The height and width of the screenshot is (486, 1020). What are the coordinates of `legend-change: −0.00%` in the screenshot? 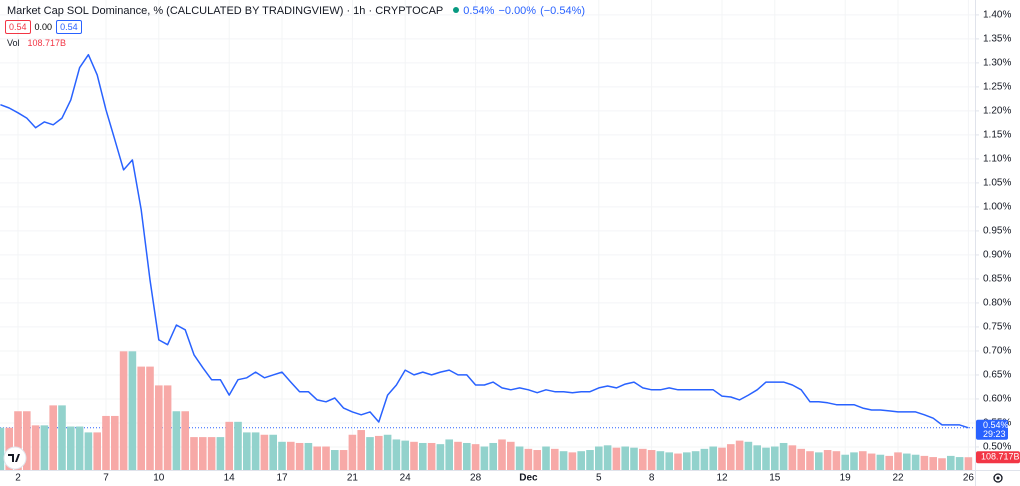 It's located at (517, 11).